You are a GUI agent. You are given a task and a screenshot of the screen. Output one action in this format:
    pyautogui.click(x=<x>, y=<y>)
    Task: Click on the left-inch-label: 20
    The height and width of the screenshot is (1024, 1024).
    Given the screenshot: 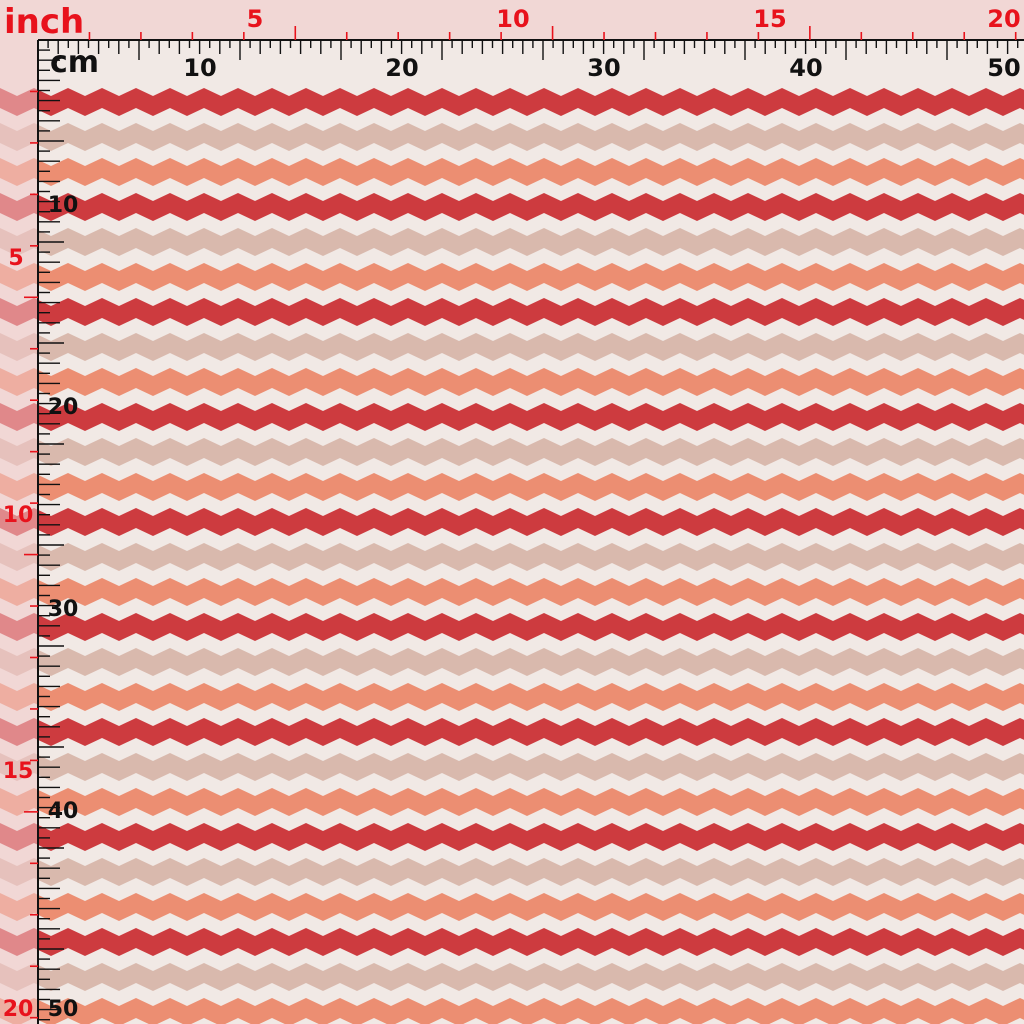 What is the action you would take?
    pyautogui.click(x=18, y=1009)
    